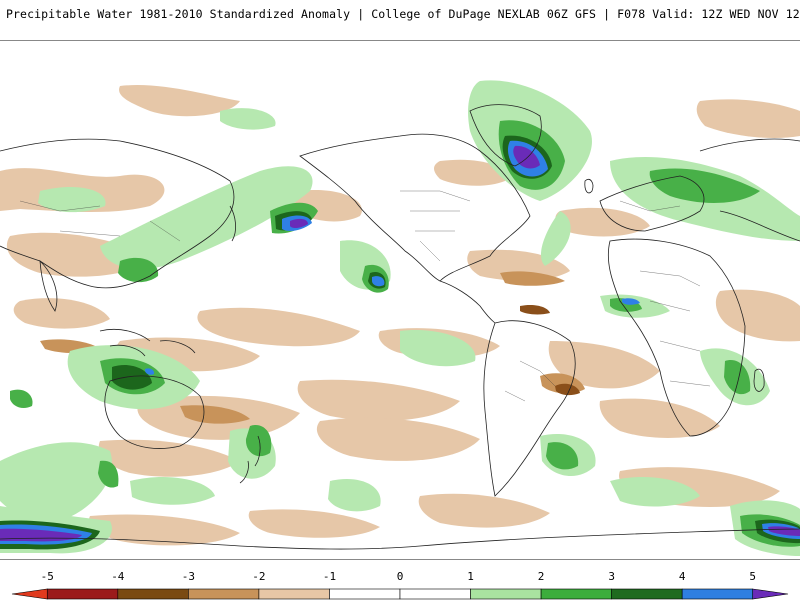 This screenshot has height=600, width=800. I want to click on colorbar-tick-label: 3, so click(611, 576).